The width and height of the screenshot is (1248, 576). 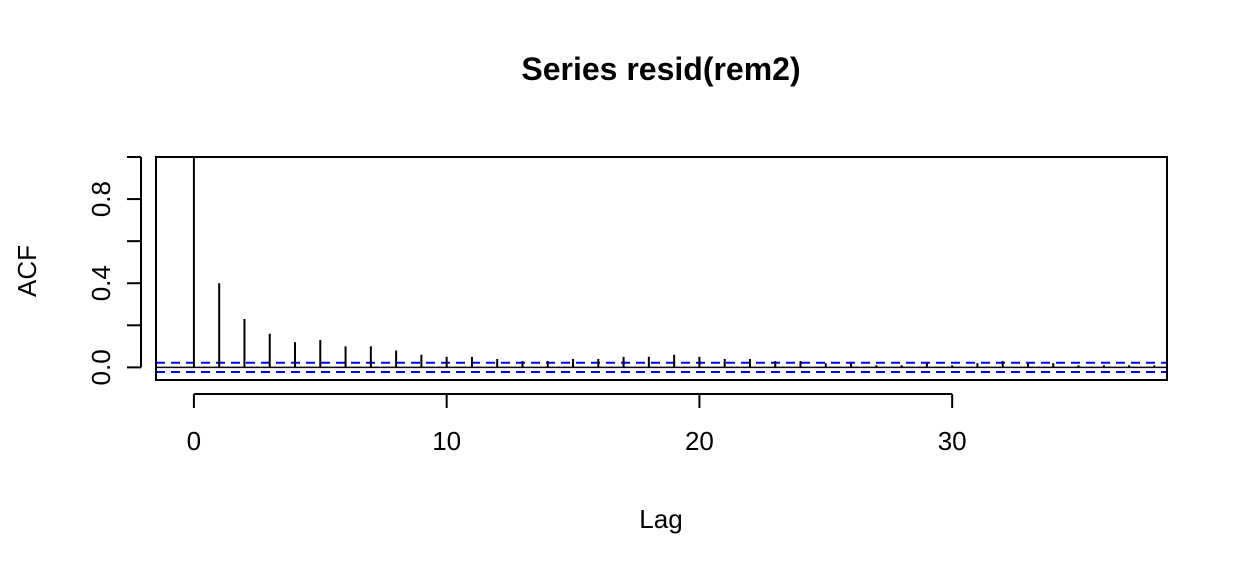 I want to click on x-tick-label: 0, so click(x=194, y=441).